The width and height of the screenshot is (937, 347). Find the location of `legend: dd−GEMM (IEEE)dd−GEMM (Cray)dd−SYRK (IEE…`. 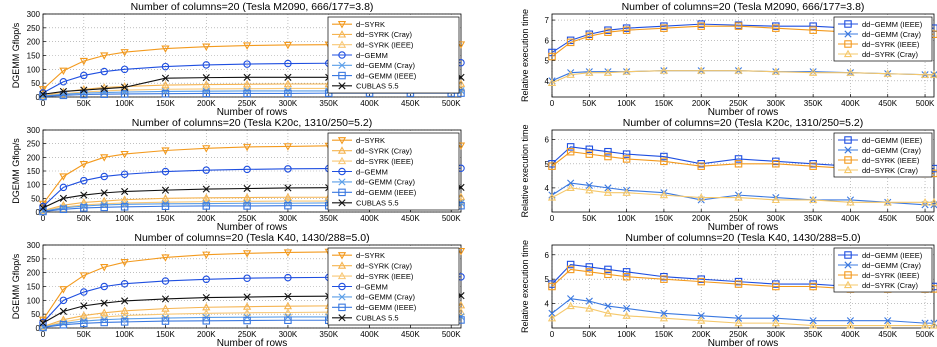

legend: dd−GEMM (IEEE)dd−GEMM (Cray)dd−SYRK (IEE… is located at coordinates (883, 39).